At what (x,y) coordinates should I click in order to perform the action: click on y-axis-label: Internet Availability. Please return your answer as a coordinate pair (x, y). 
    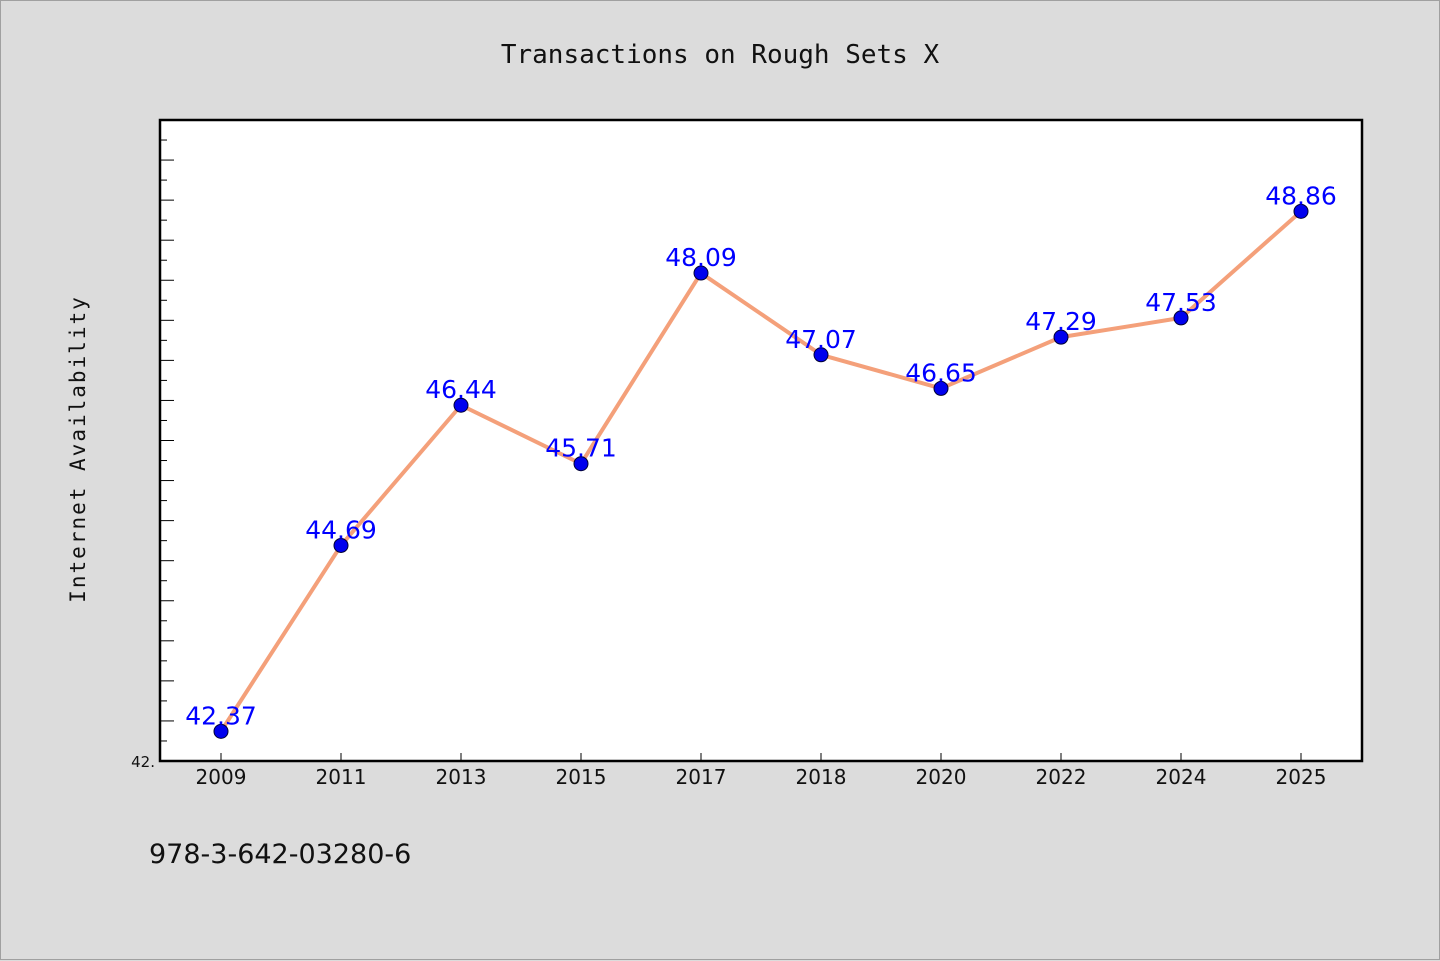
    Looking at the image, I should click on (78, 449).